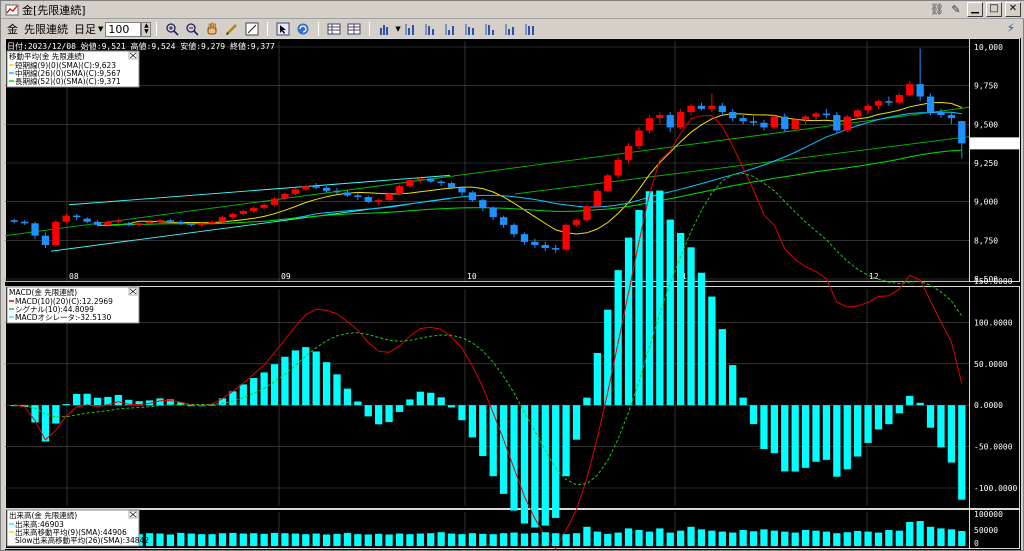 Image resolution: width=1024 pixels, height=551 pixels. I want to click on trendline-upper, so click(259, 190).